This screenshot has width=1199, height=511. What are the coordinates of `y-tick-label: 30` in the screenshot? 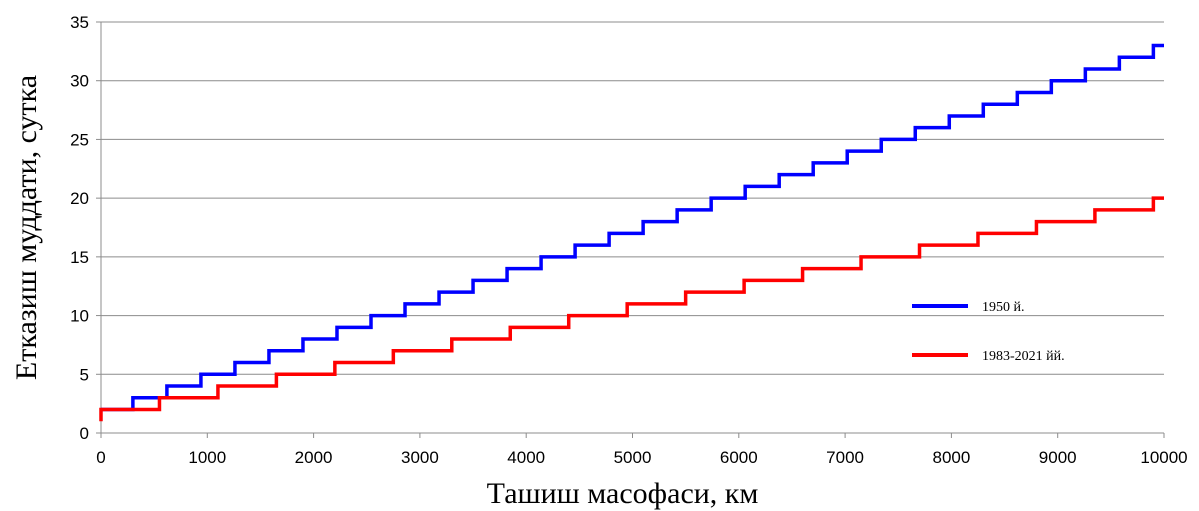 It's located at (79, 81).